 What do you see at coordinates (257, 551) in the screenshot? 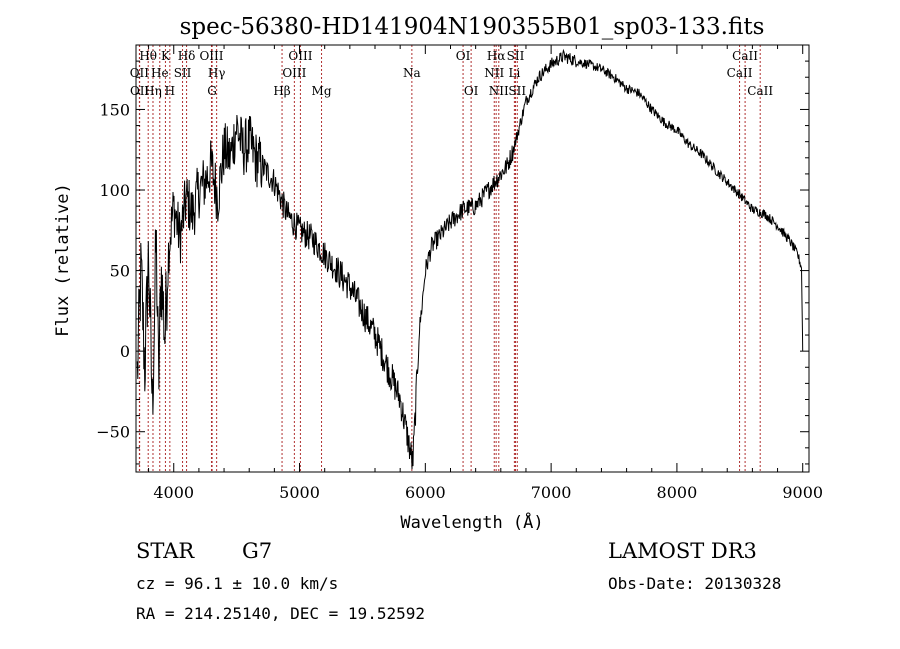
I see `spectral-subclass: G7` at bounding box center [257, 551].